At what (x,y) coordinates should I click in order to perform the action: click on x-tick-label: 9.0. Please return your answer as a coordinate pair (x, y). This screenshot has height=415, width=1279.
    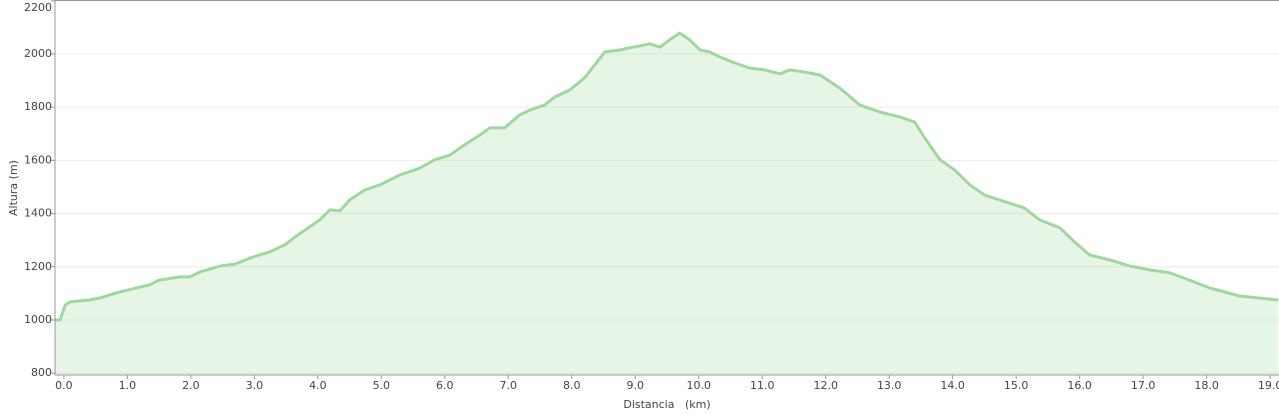
    Looking at the image, I should click on (636, 385).